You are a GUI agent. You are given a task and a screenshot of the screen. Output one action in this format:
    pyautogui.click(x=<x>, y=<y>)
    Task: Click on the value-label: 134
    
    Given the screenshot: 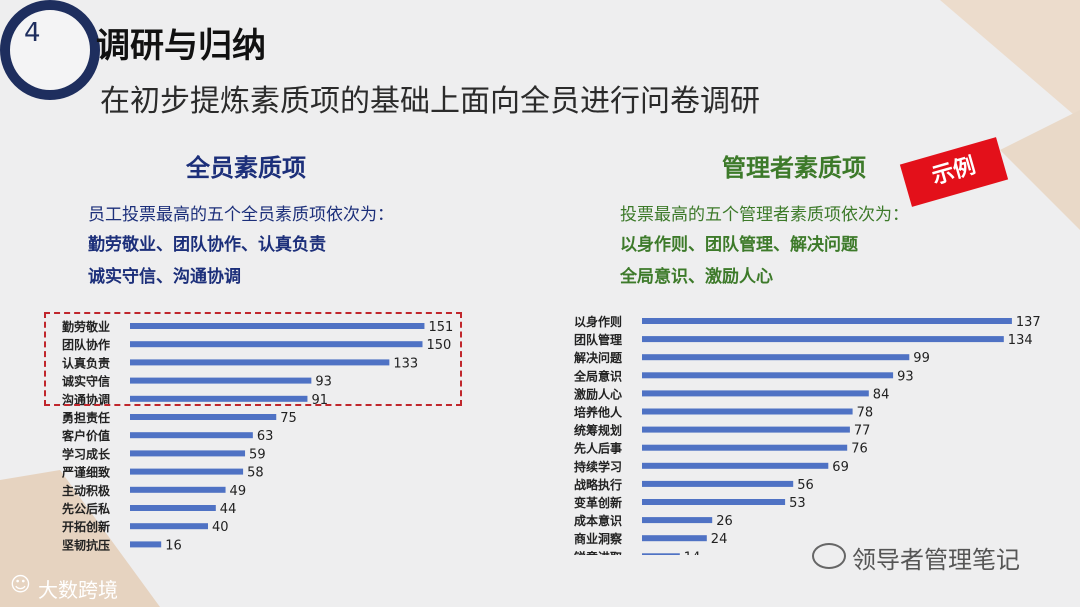 What is the action you would take?
    pyautogui.click(x=1020, y=340)
    